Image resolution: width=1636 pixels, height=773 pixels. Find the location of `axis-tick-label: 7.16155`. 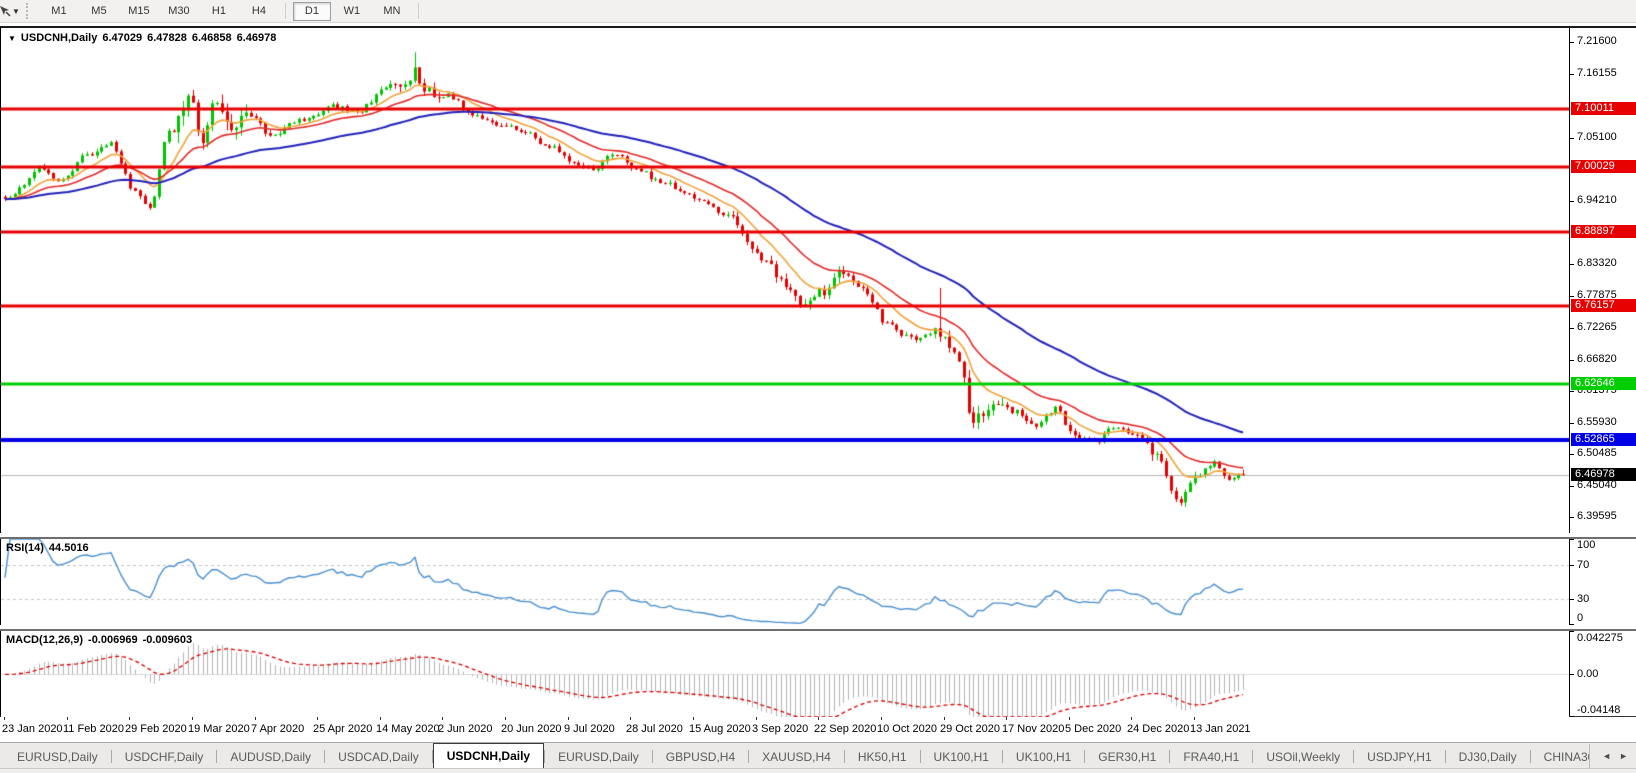

axis-tick-label: 7.16155 is located at coordinates (1597, 73).